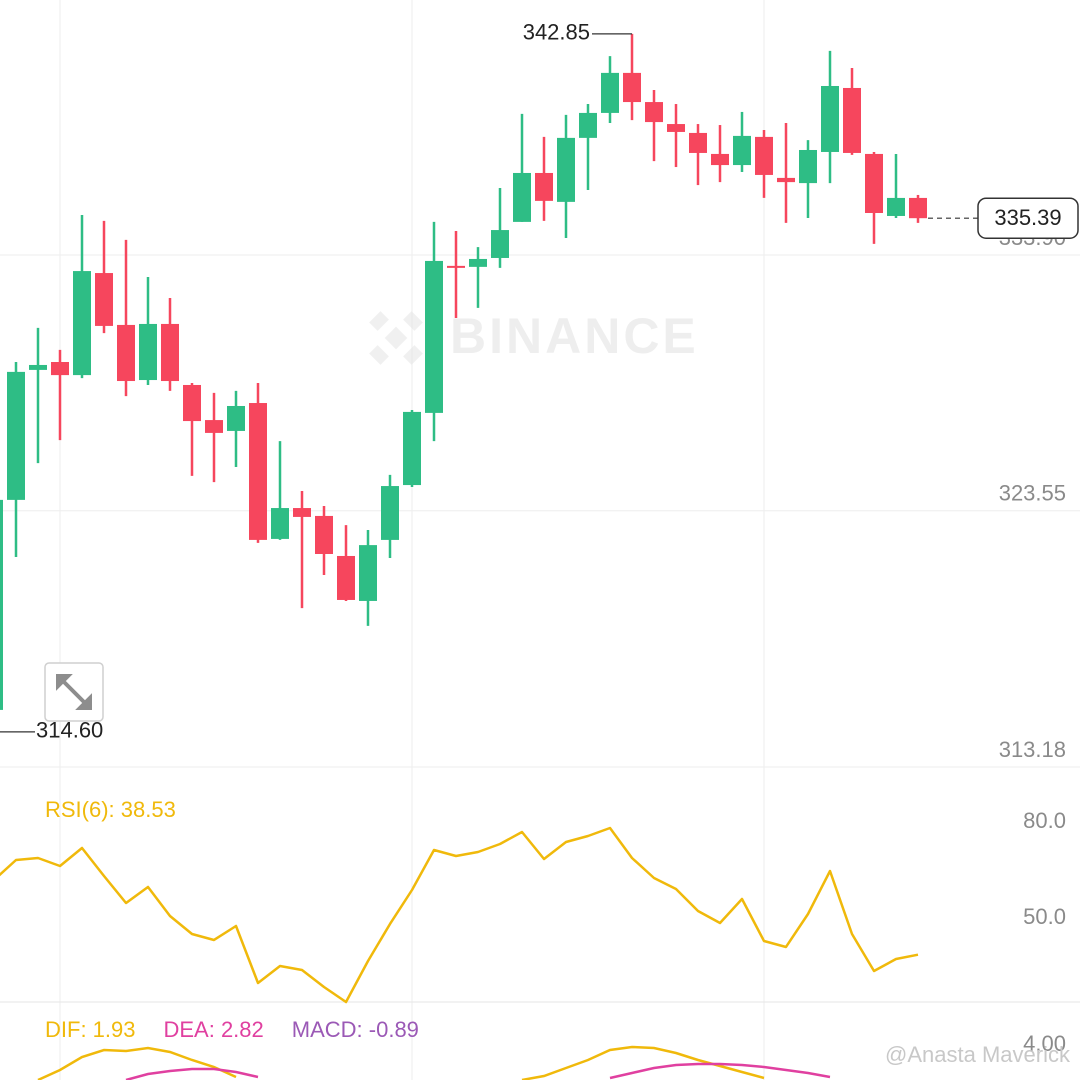 The image size is (1080, 1080). What do you see at coordinates (556, 32) in the screenshot?
I see `high-label: 342.85` at bounding box center [556, 32].